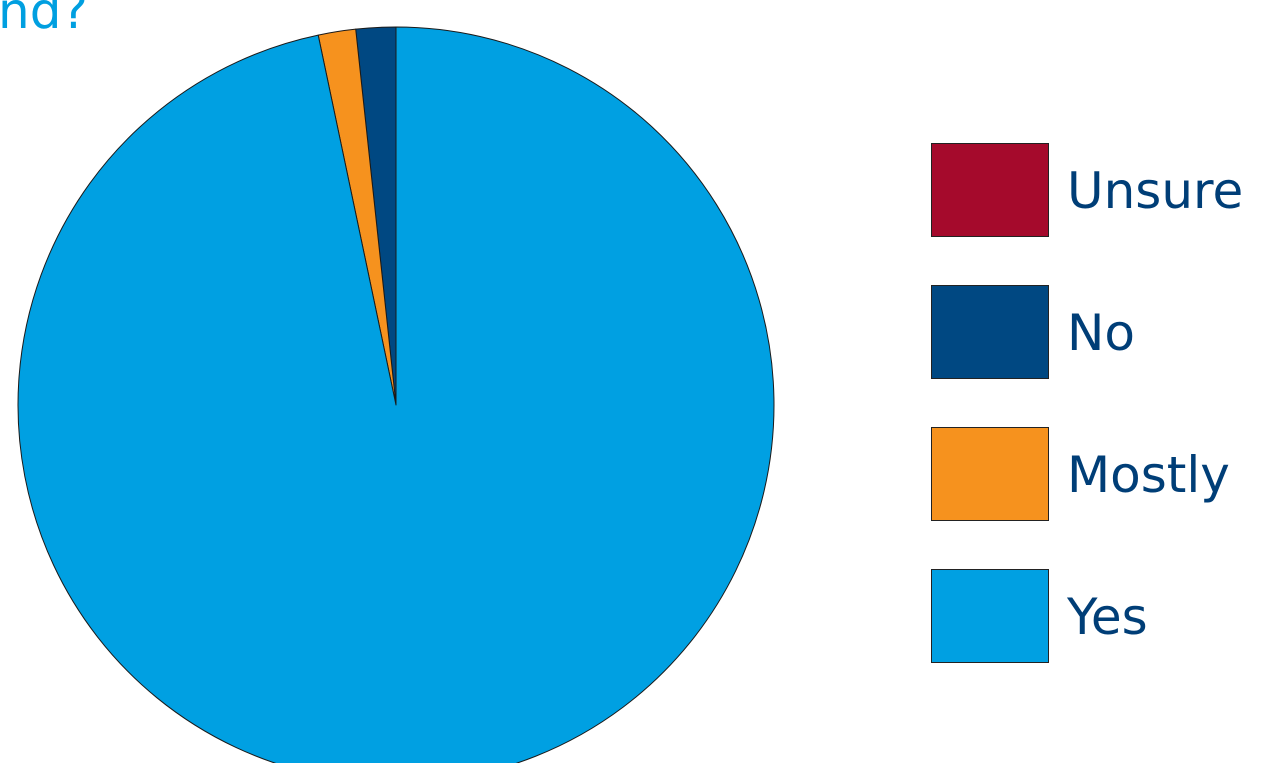 This screenshot has height=763, width=1269. Describe the element at coordinates (990, 616) in the screenshot. I see `legend-swatch-yes` at that location.